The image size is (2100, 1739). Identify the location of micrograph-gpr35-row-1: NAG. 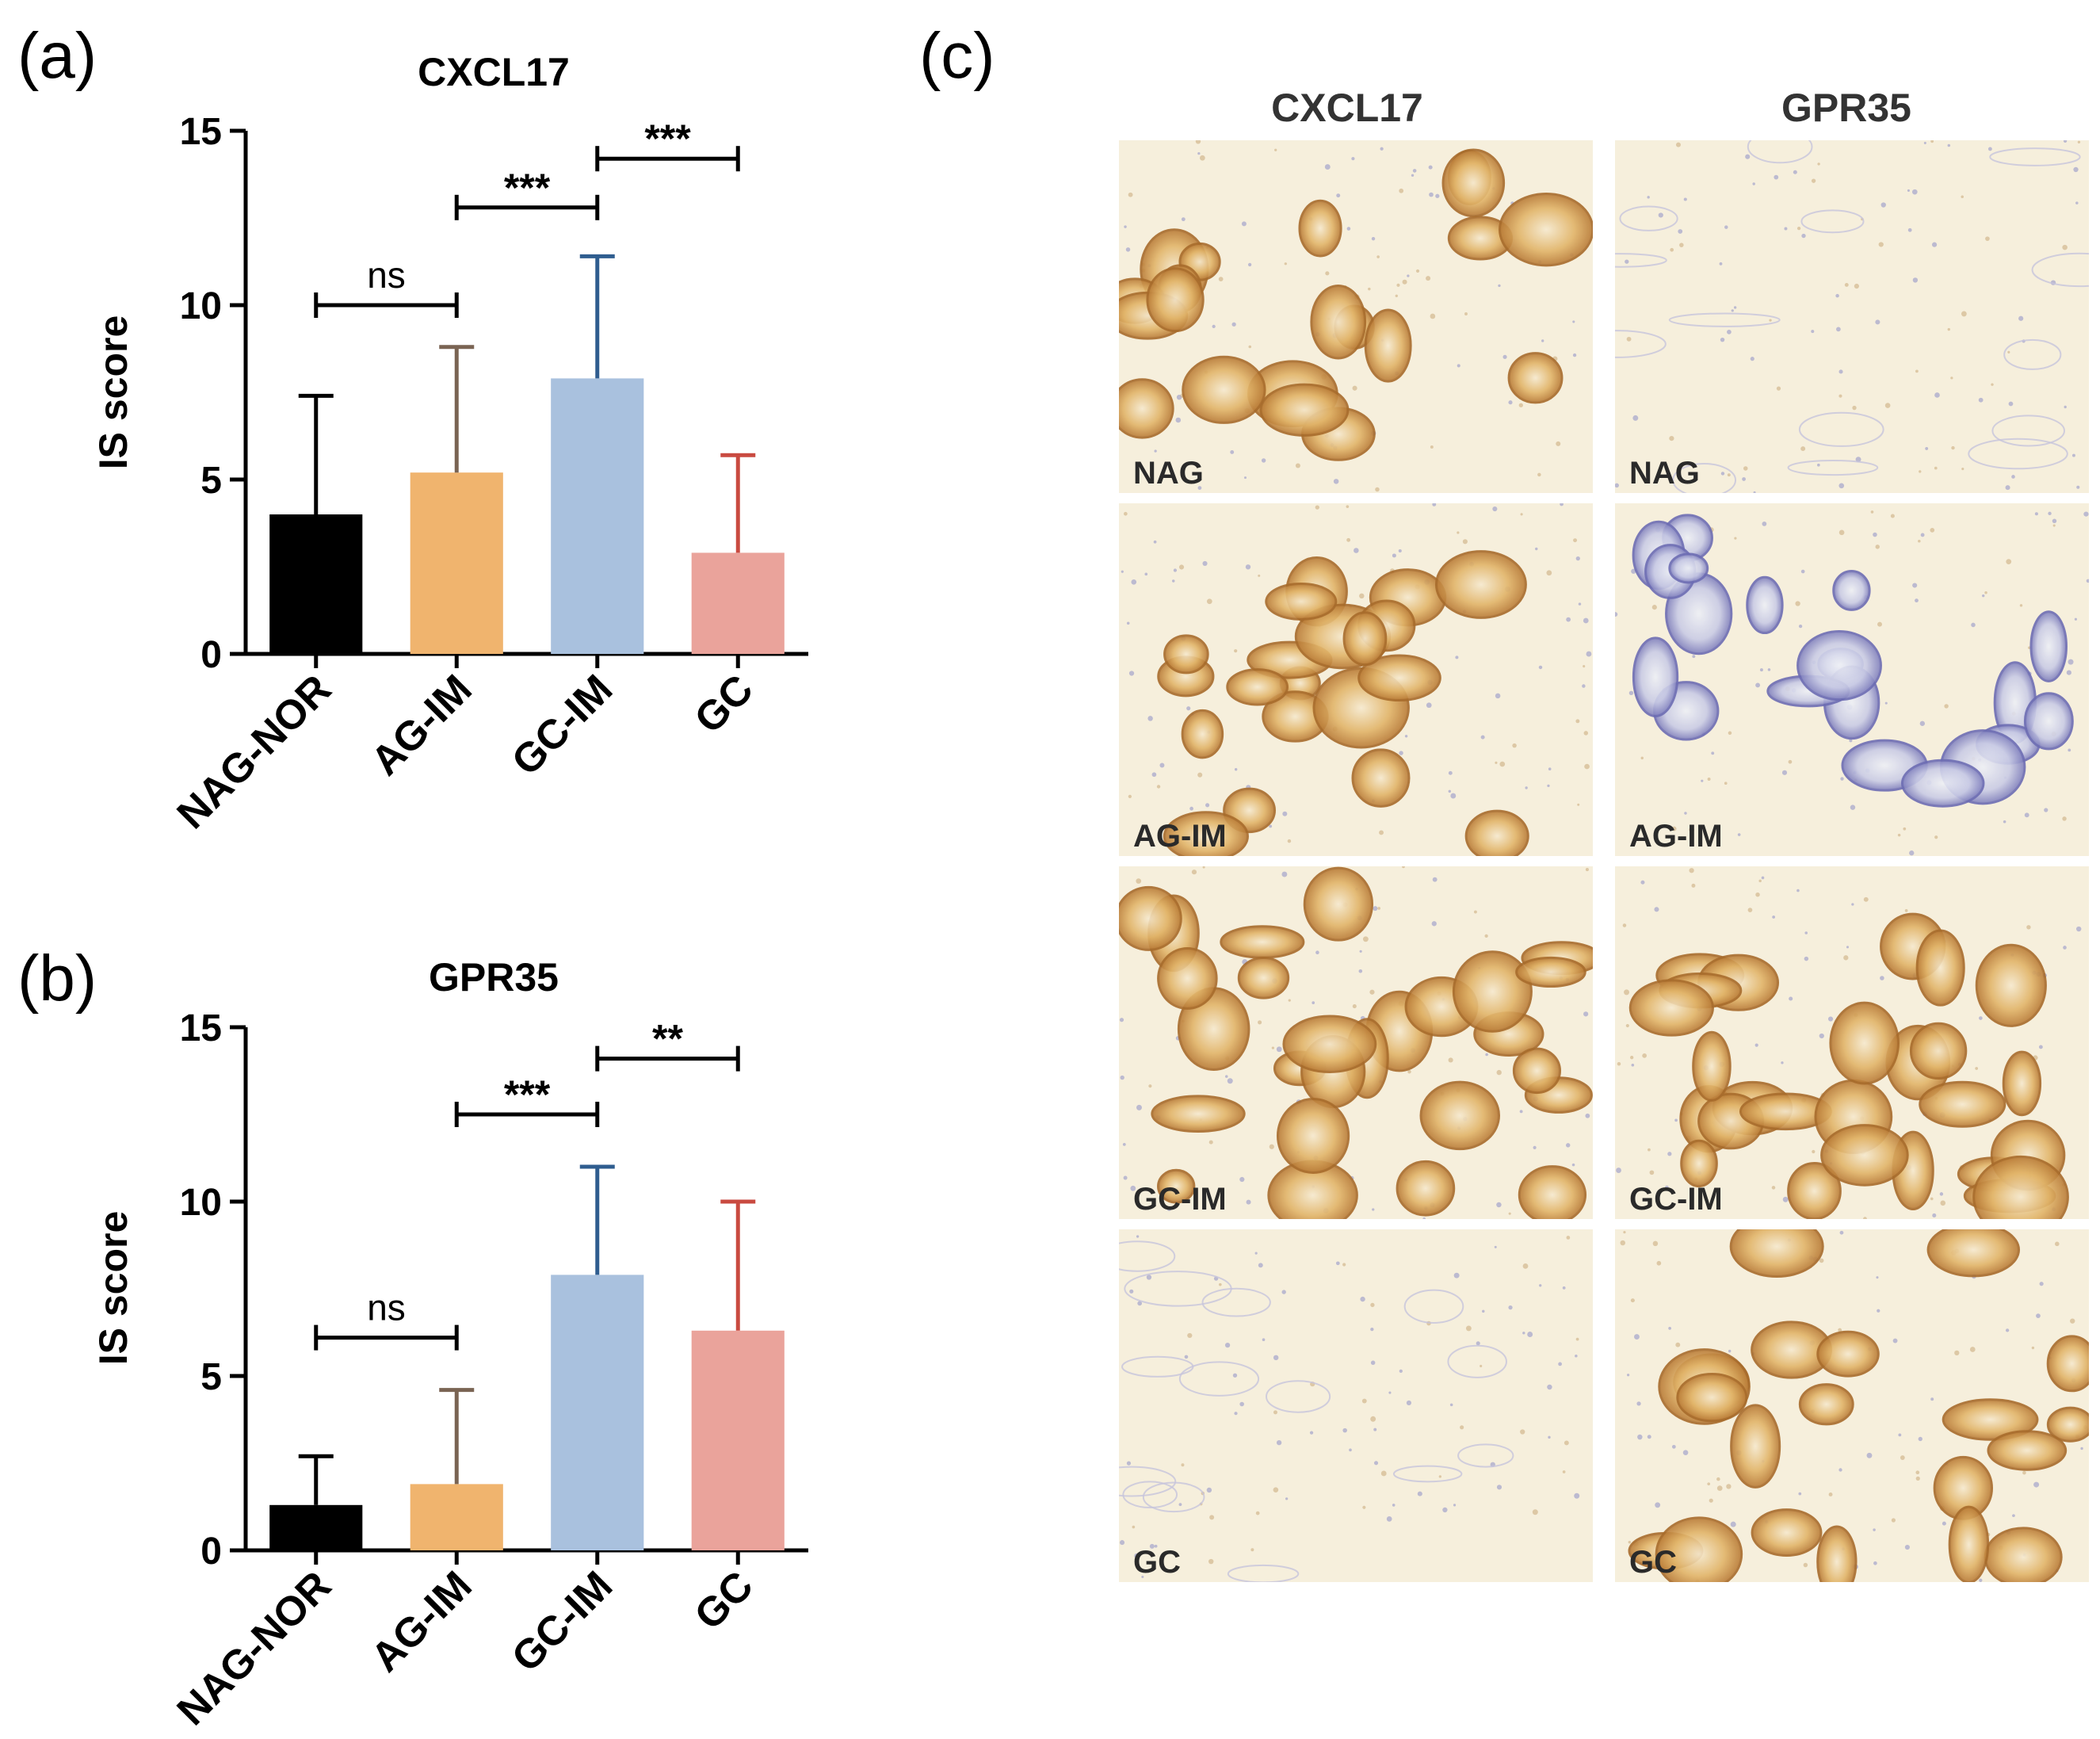
(1852, 316).